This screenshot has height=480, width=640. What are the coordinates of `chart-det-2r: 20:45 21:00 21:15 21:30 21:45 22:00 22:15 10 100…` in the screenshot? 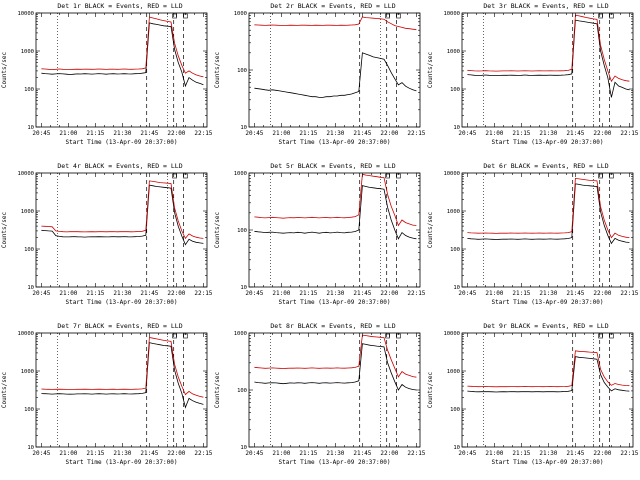 It's located at (320, 78).